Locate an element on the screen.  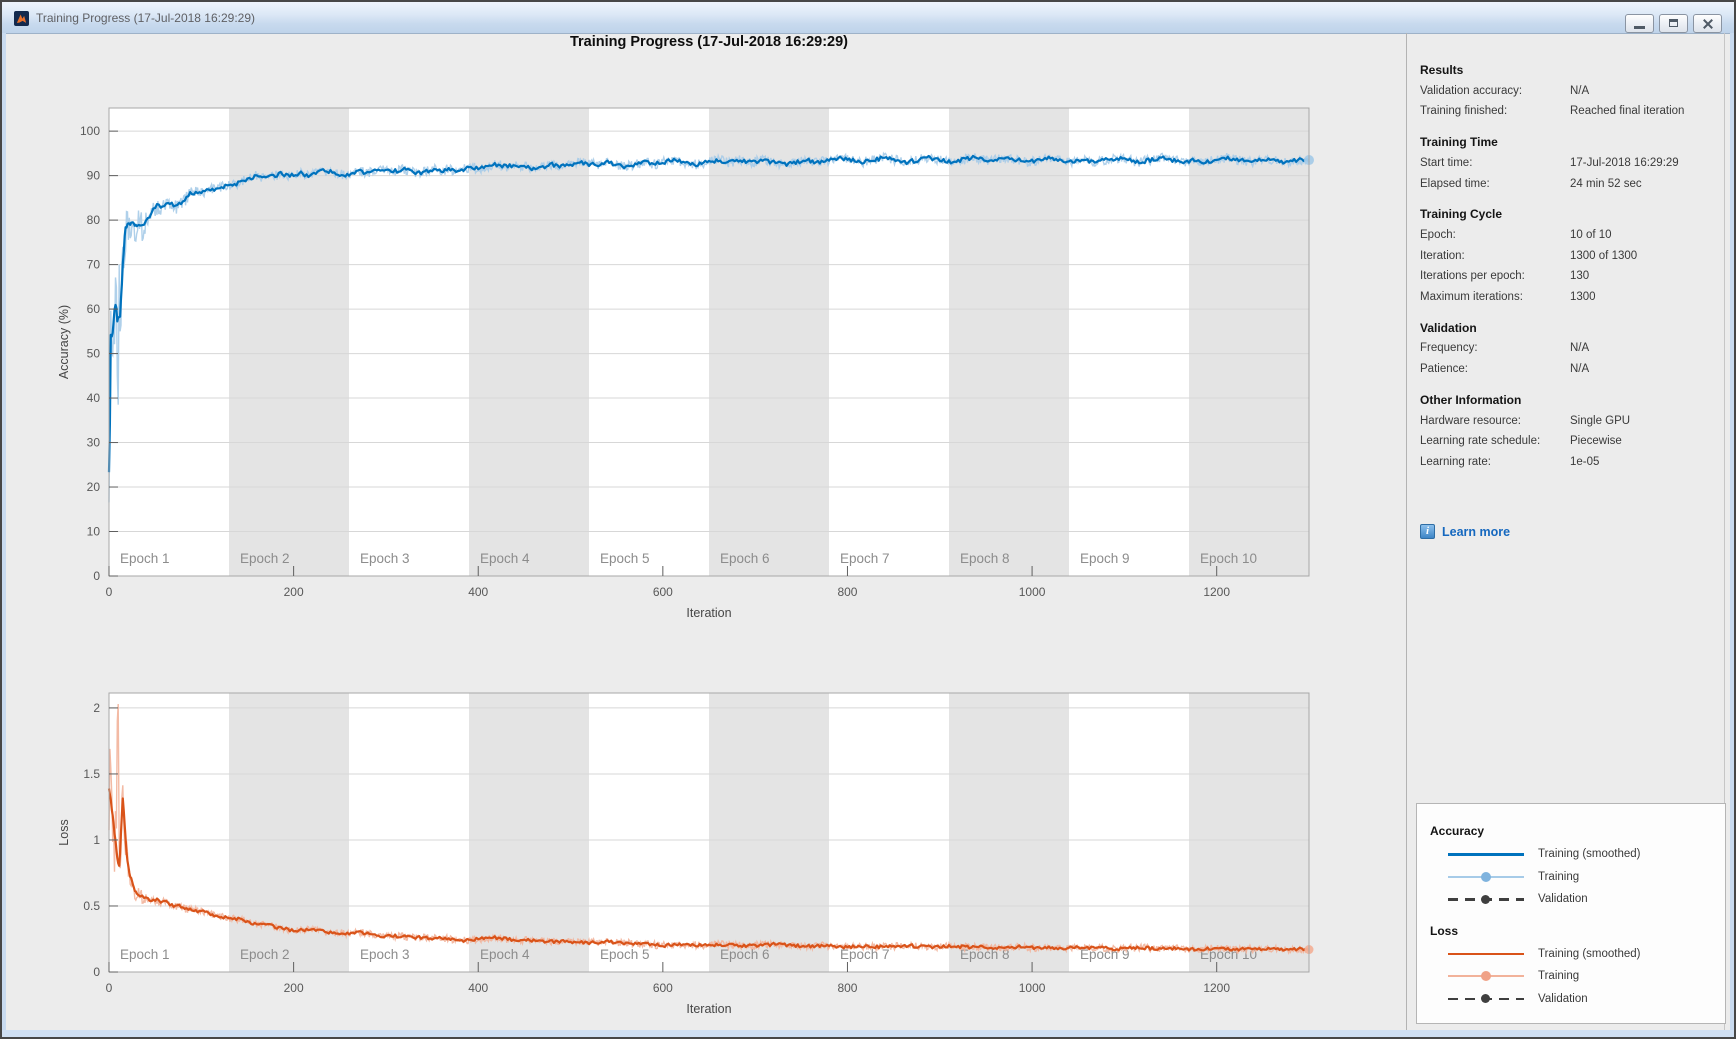
panel-row: Start time: 17-Jul-2018 16:29:29 is located at coordinates (1572, 163).